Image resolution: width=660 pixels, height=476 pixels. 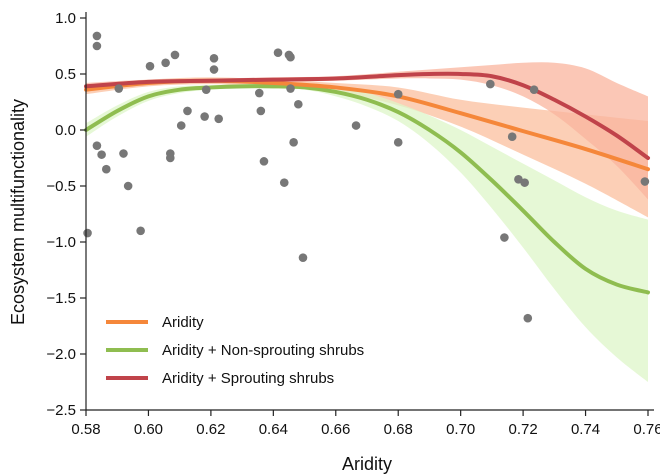 What do you see at coordinates (183, 322) in the screenshot?
I see `legend-label-aridity: Aridity` at bounding box center [183, 322].